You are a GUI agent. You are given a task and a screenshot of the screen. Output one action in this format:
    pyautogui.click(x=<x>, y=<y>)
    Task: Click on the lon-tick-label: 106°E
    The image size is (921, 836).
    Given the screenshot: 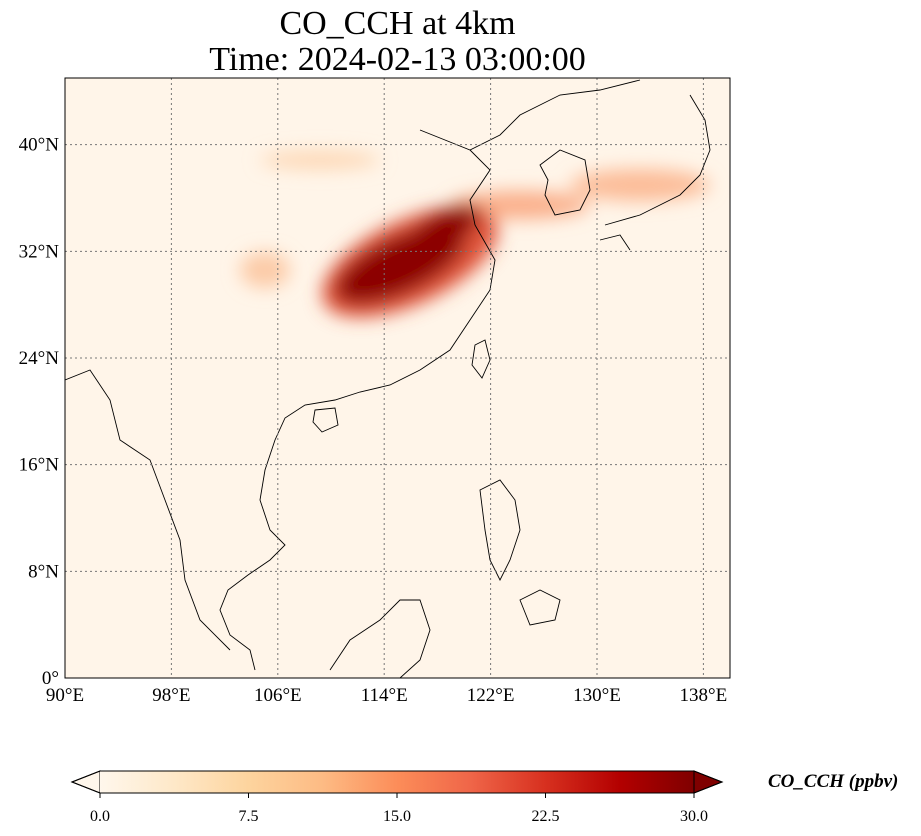 What is the action you would take?
    pyautogui.click(x=278, y=695)
    